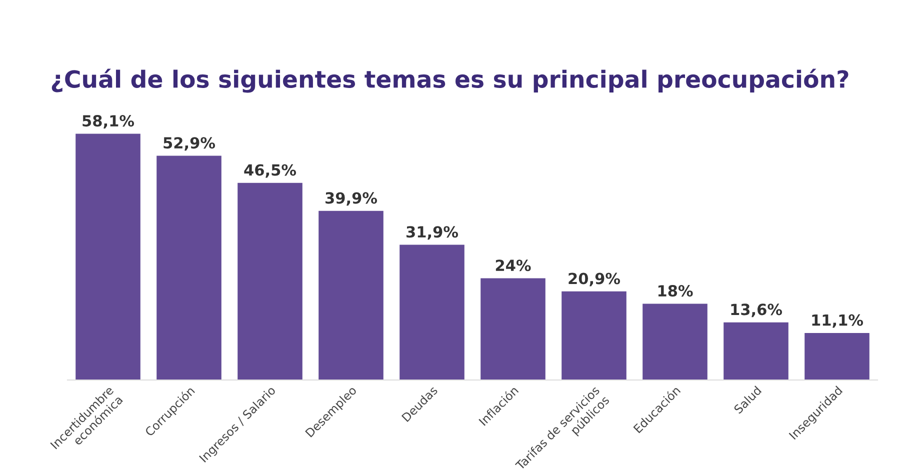 The width and height of the screenshot is (900, 475). I want to click on data-label: 58,1%, so click(108, 122).